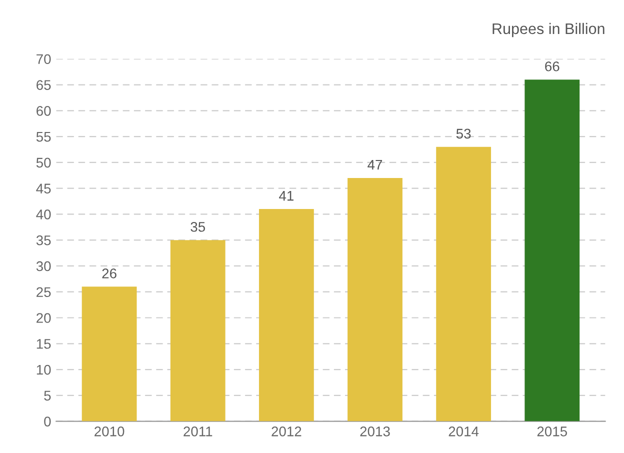  Describe the element at coordinates (47, 421) in the screenshot. I see `y-tick-label: 0` at that location.